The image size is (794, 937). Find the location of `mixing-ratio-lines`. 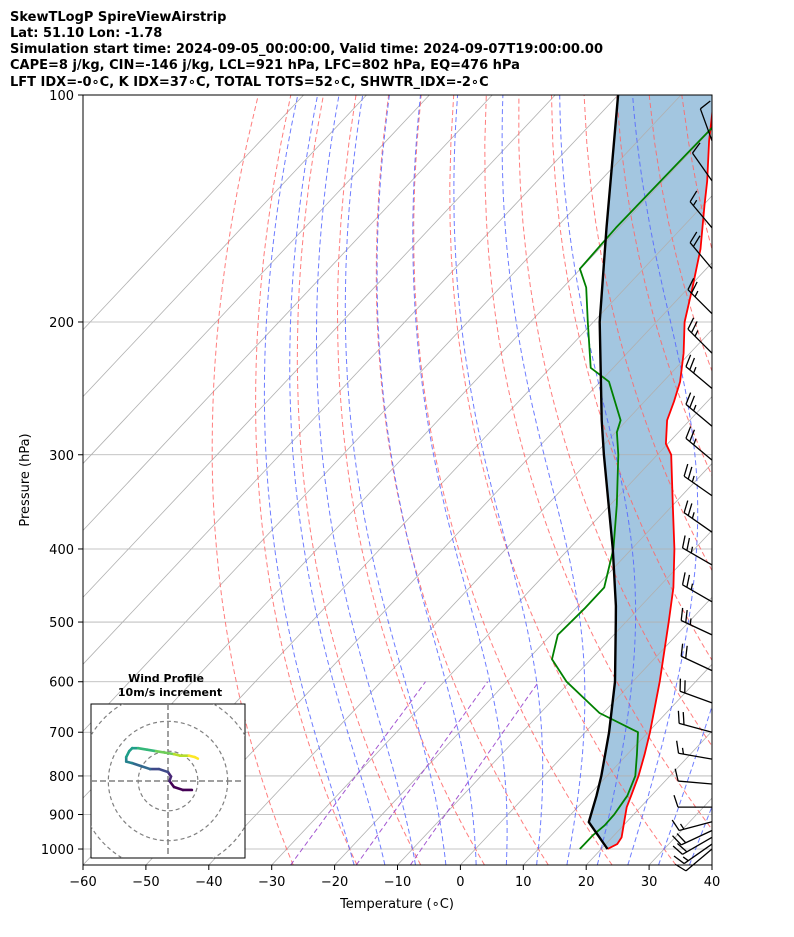

mixing-ratio-lines is located at coordinates (415, 773).